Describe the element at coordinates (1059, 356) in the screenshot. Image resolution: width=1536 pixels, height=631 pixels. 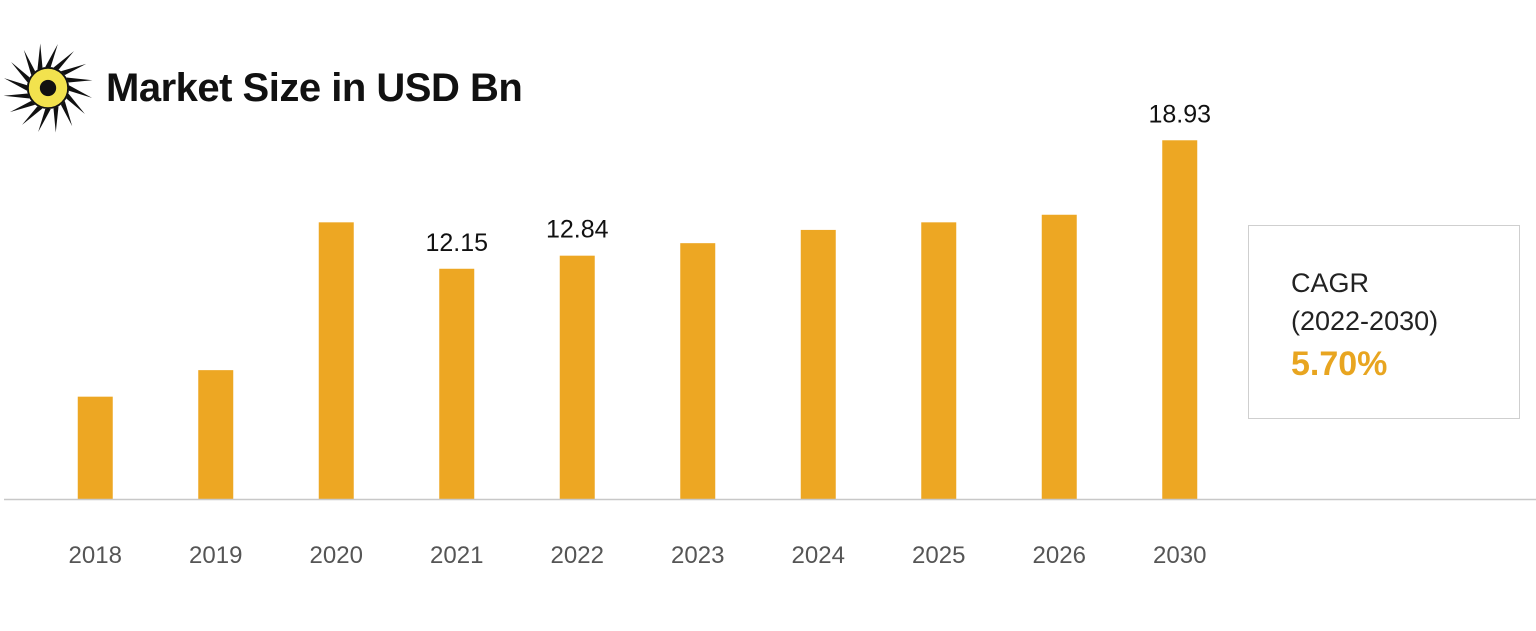
I see `bar-2026` at that location.